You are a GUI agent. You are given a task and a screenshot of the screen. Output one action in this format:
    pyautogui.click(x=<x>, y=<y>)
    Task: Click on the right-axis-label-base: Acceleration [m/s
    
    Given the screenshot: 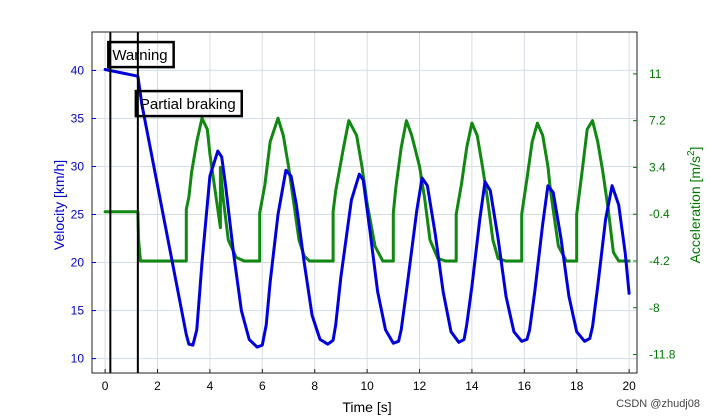 What is the action you would take?
    pyautogui.click(x=695, y=209)
    